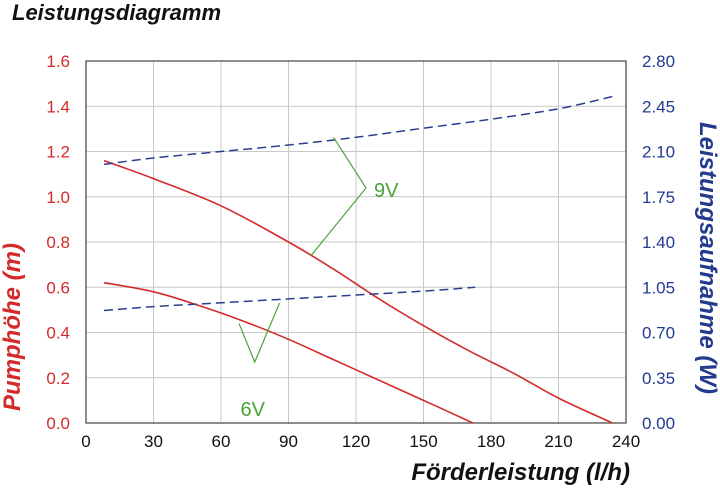 The height and width of the screenshot is (491, 720). Describe the element at coordinates (58, 197) in the screenshot. I see `left-tick-label: 1.0` at that location.